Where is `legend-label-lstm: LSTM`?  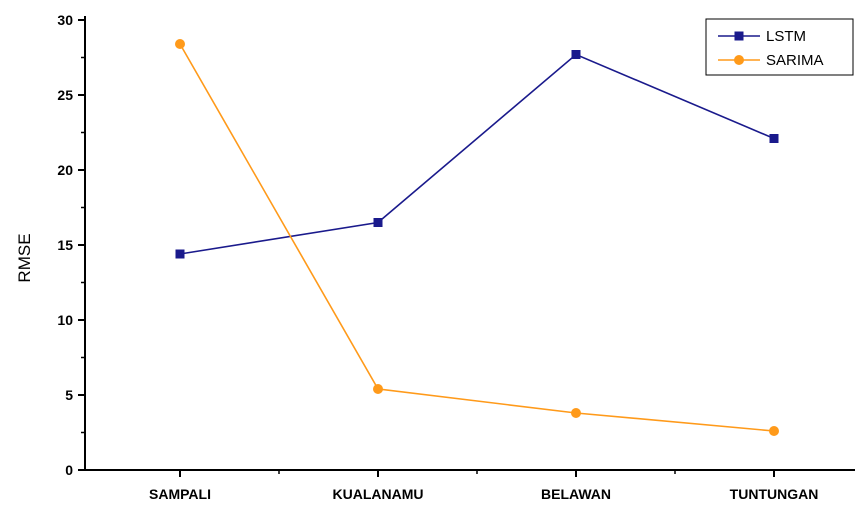 legend-label-lstm: LSTM is located at coordinates (786, 36).